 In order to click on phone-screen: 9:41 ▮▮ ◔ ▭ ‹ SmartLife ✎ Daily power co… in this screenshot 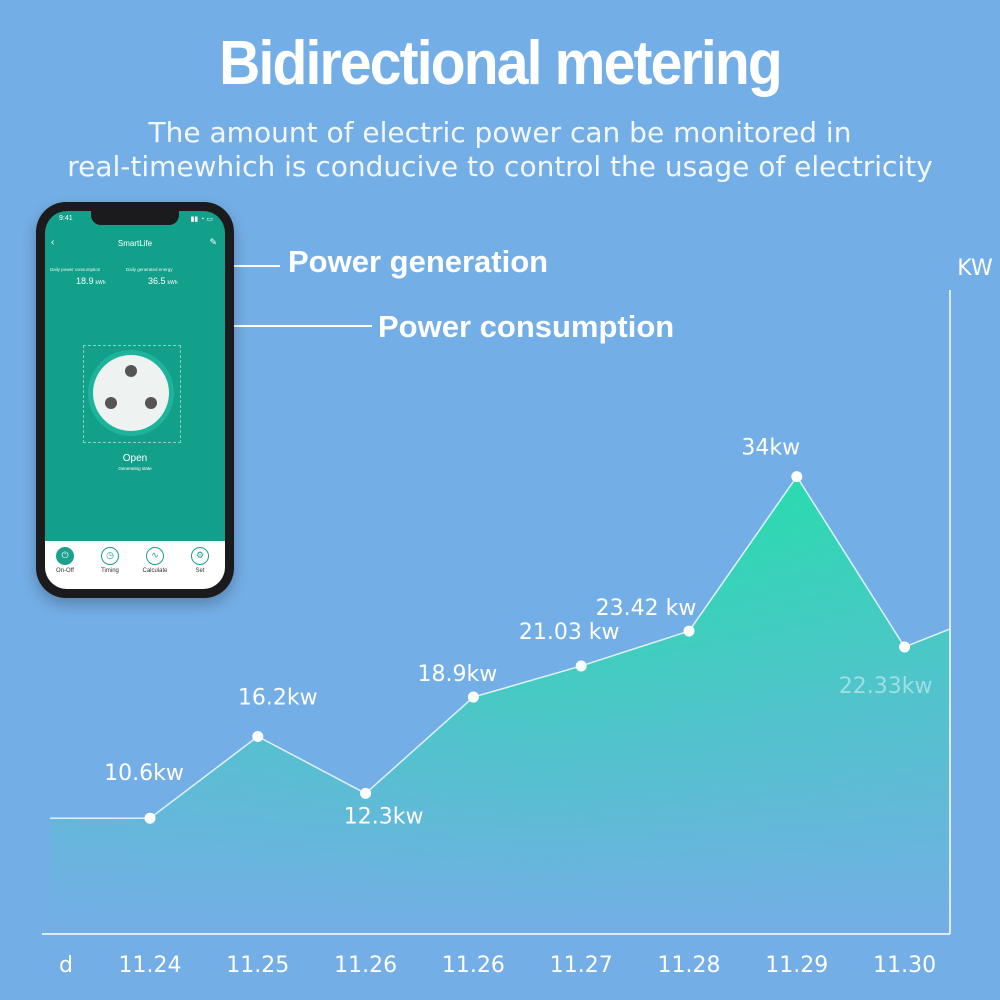, I will do `click(135, 400)`.